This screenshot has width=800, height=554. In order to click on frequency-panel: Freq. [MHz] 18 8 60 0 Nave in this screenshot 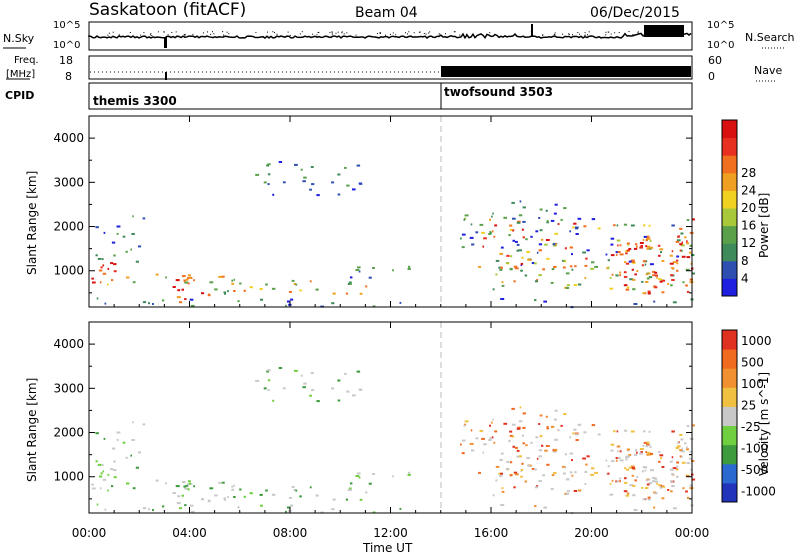, I will do `click(394, 68)`.